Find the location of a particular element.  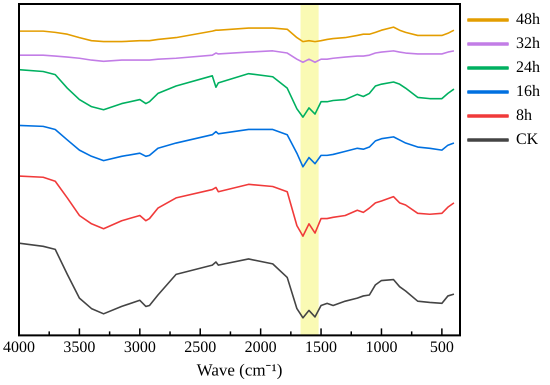

legend-label: CK is located at coordinates (527, 139).